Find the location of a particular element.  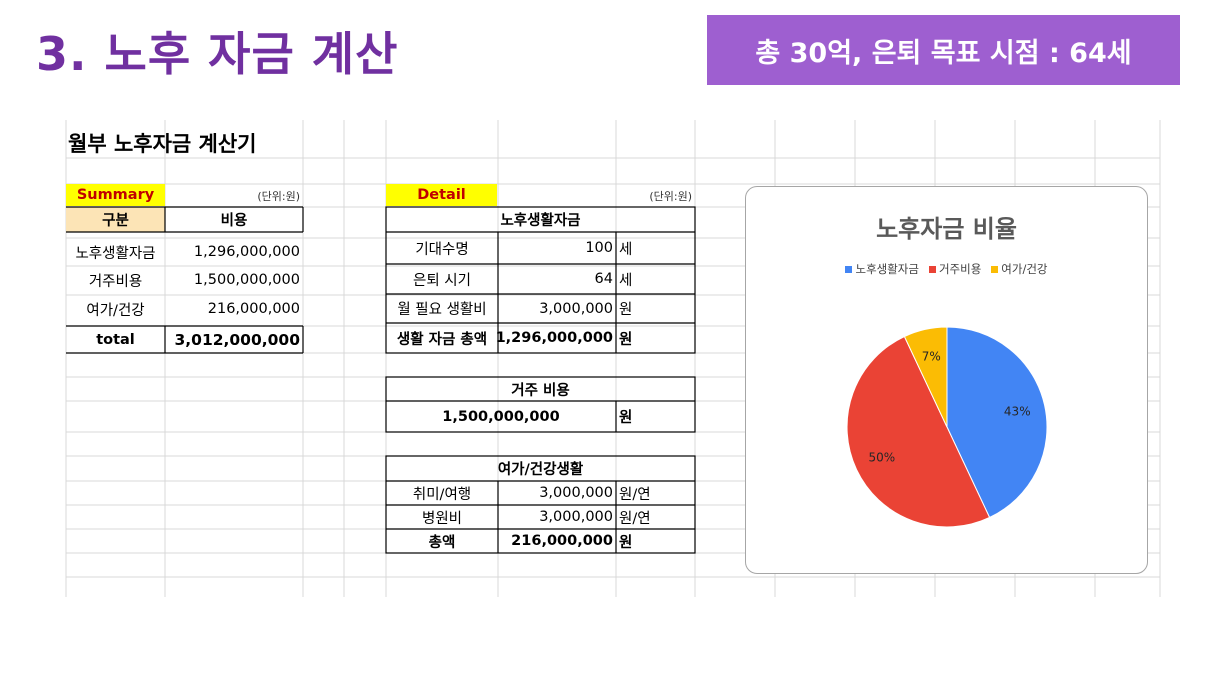

chart-legend: 노후생활자금 거주비용 여가/건강 is located at coordinates (946, 269).